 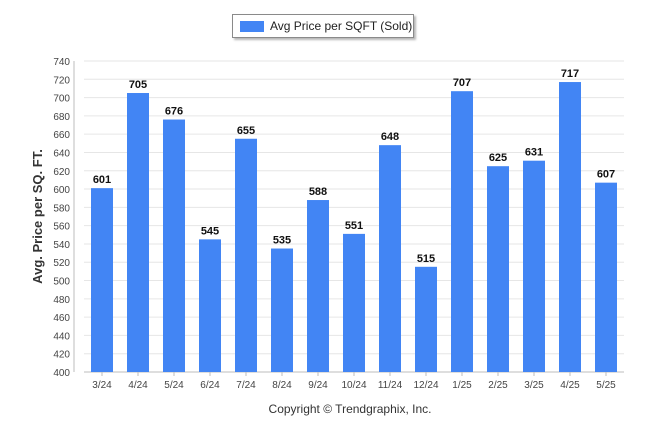 What do you see at coordinates (246, 385) in the screenshot?
I see `x-tick-label: 7/24` at bounding box center [246, 385].